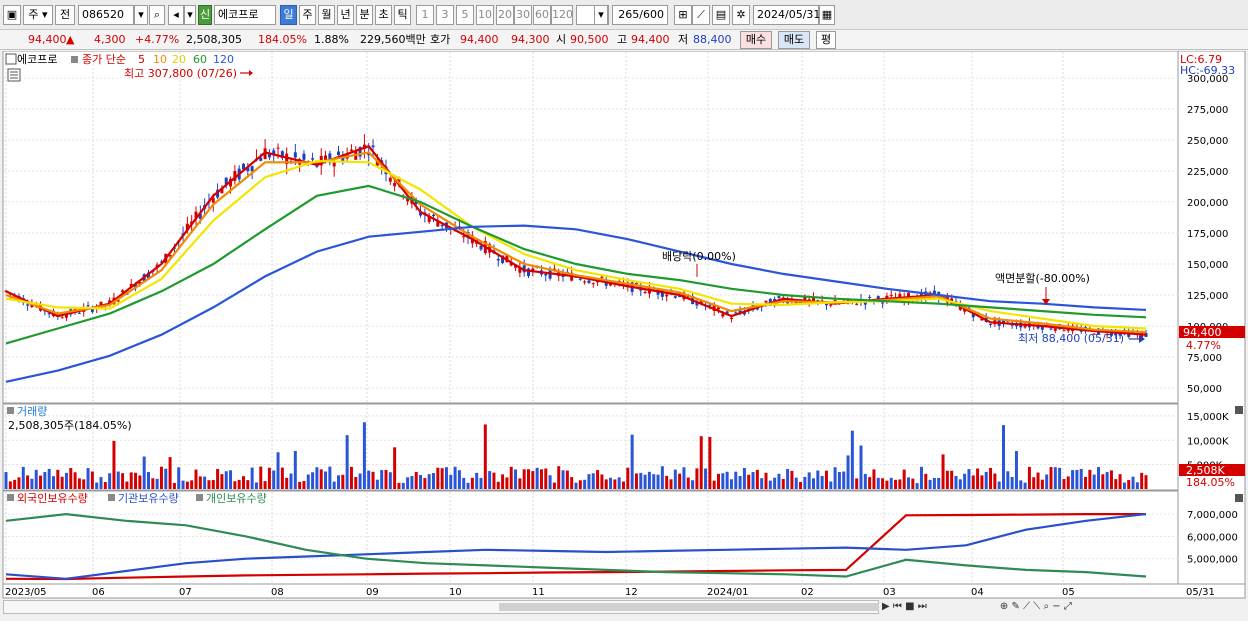 The width and height of the screenshot is (1248, 621). What do you see at coordinates (176, 15) in the screenshot?
I see `sound-icon: ◂` at bounding box center [176, 15].